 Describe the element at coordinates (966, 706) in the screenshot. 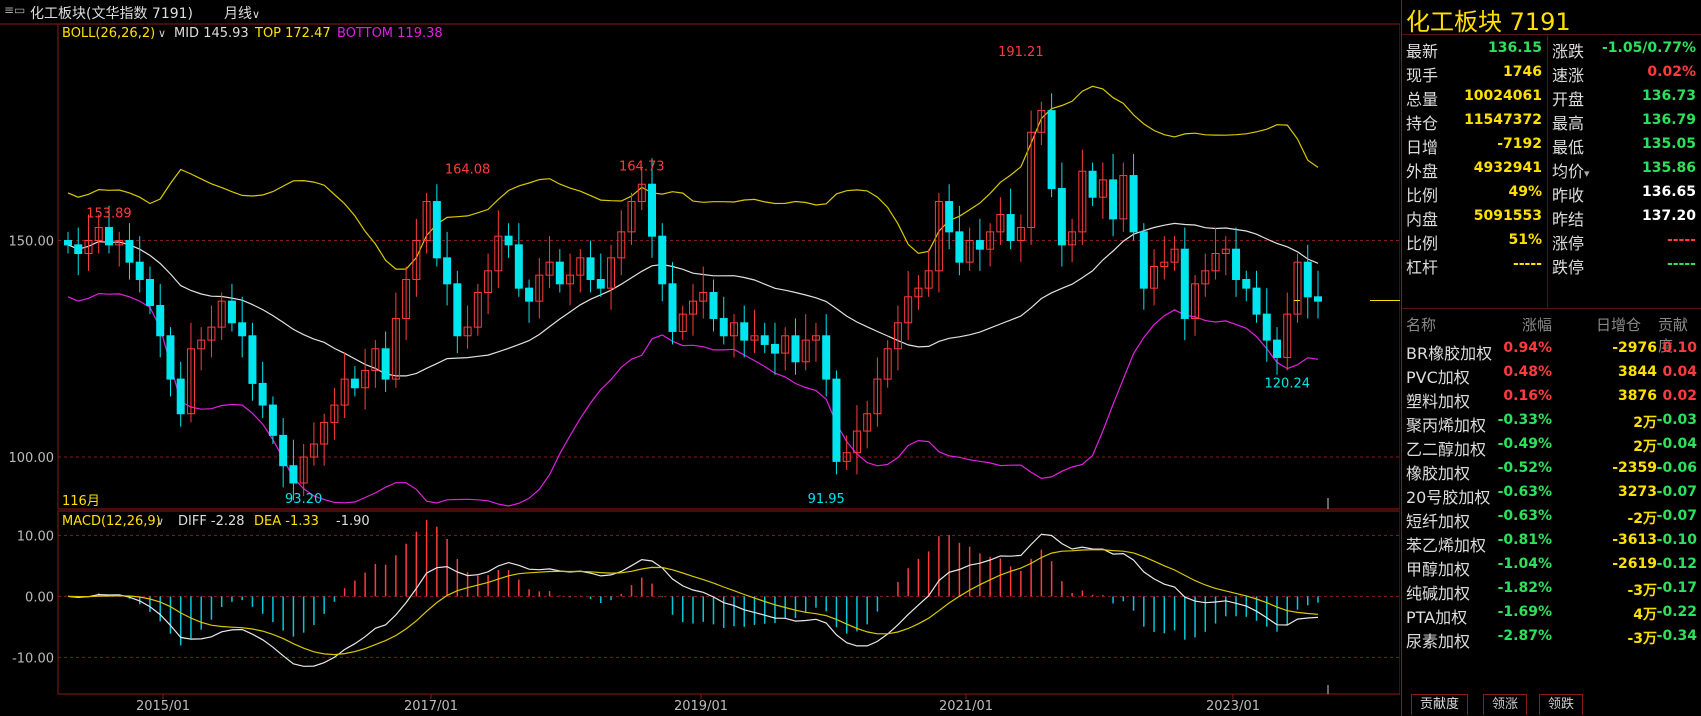

I see `time-axis-label: 2021/01` at that location.